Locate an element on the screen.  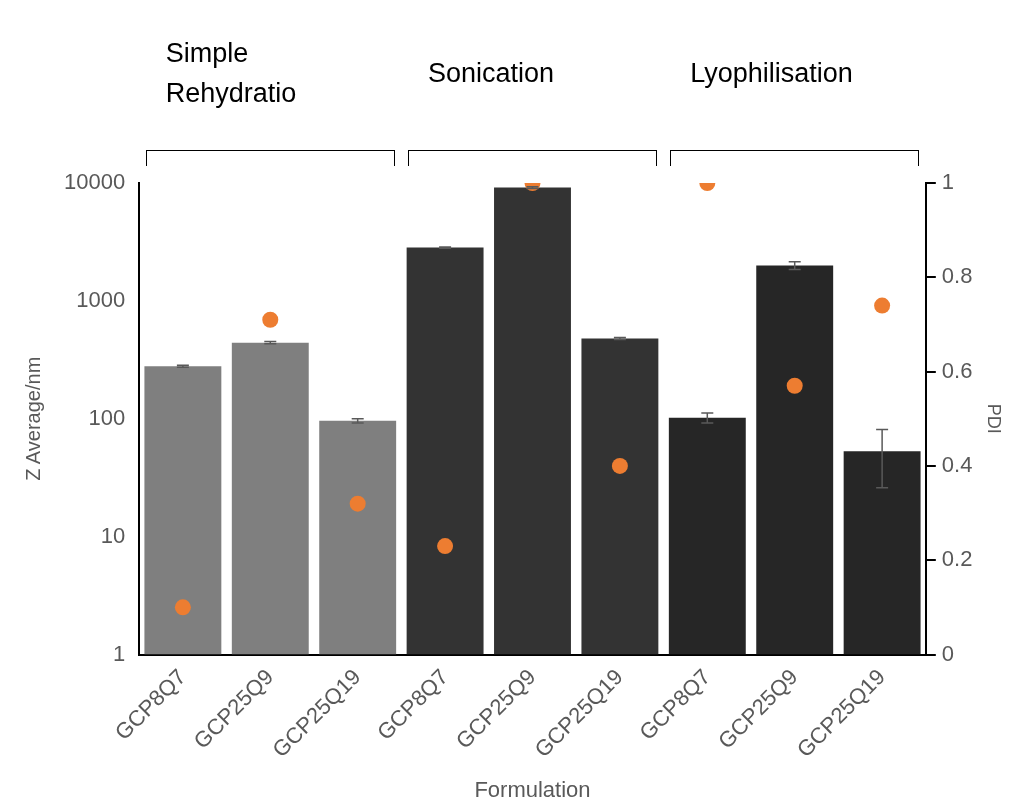
y2-axis-title: PDI is located at coordinates (994, 418).